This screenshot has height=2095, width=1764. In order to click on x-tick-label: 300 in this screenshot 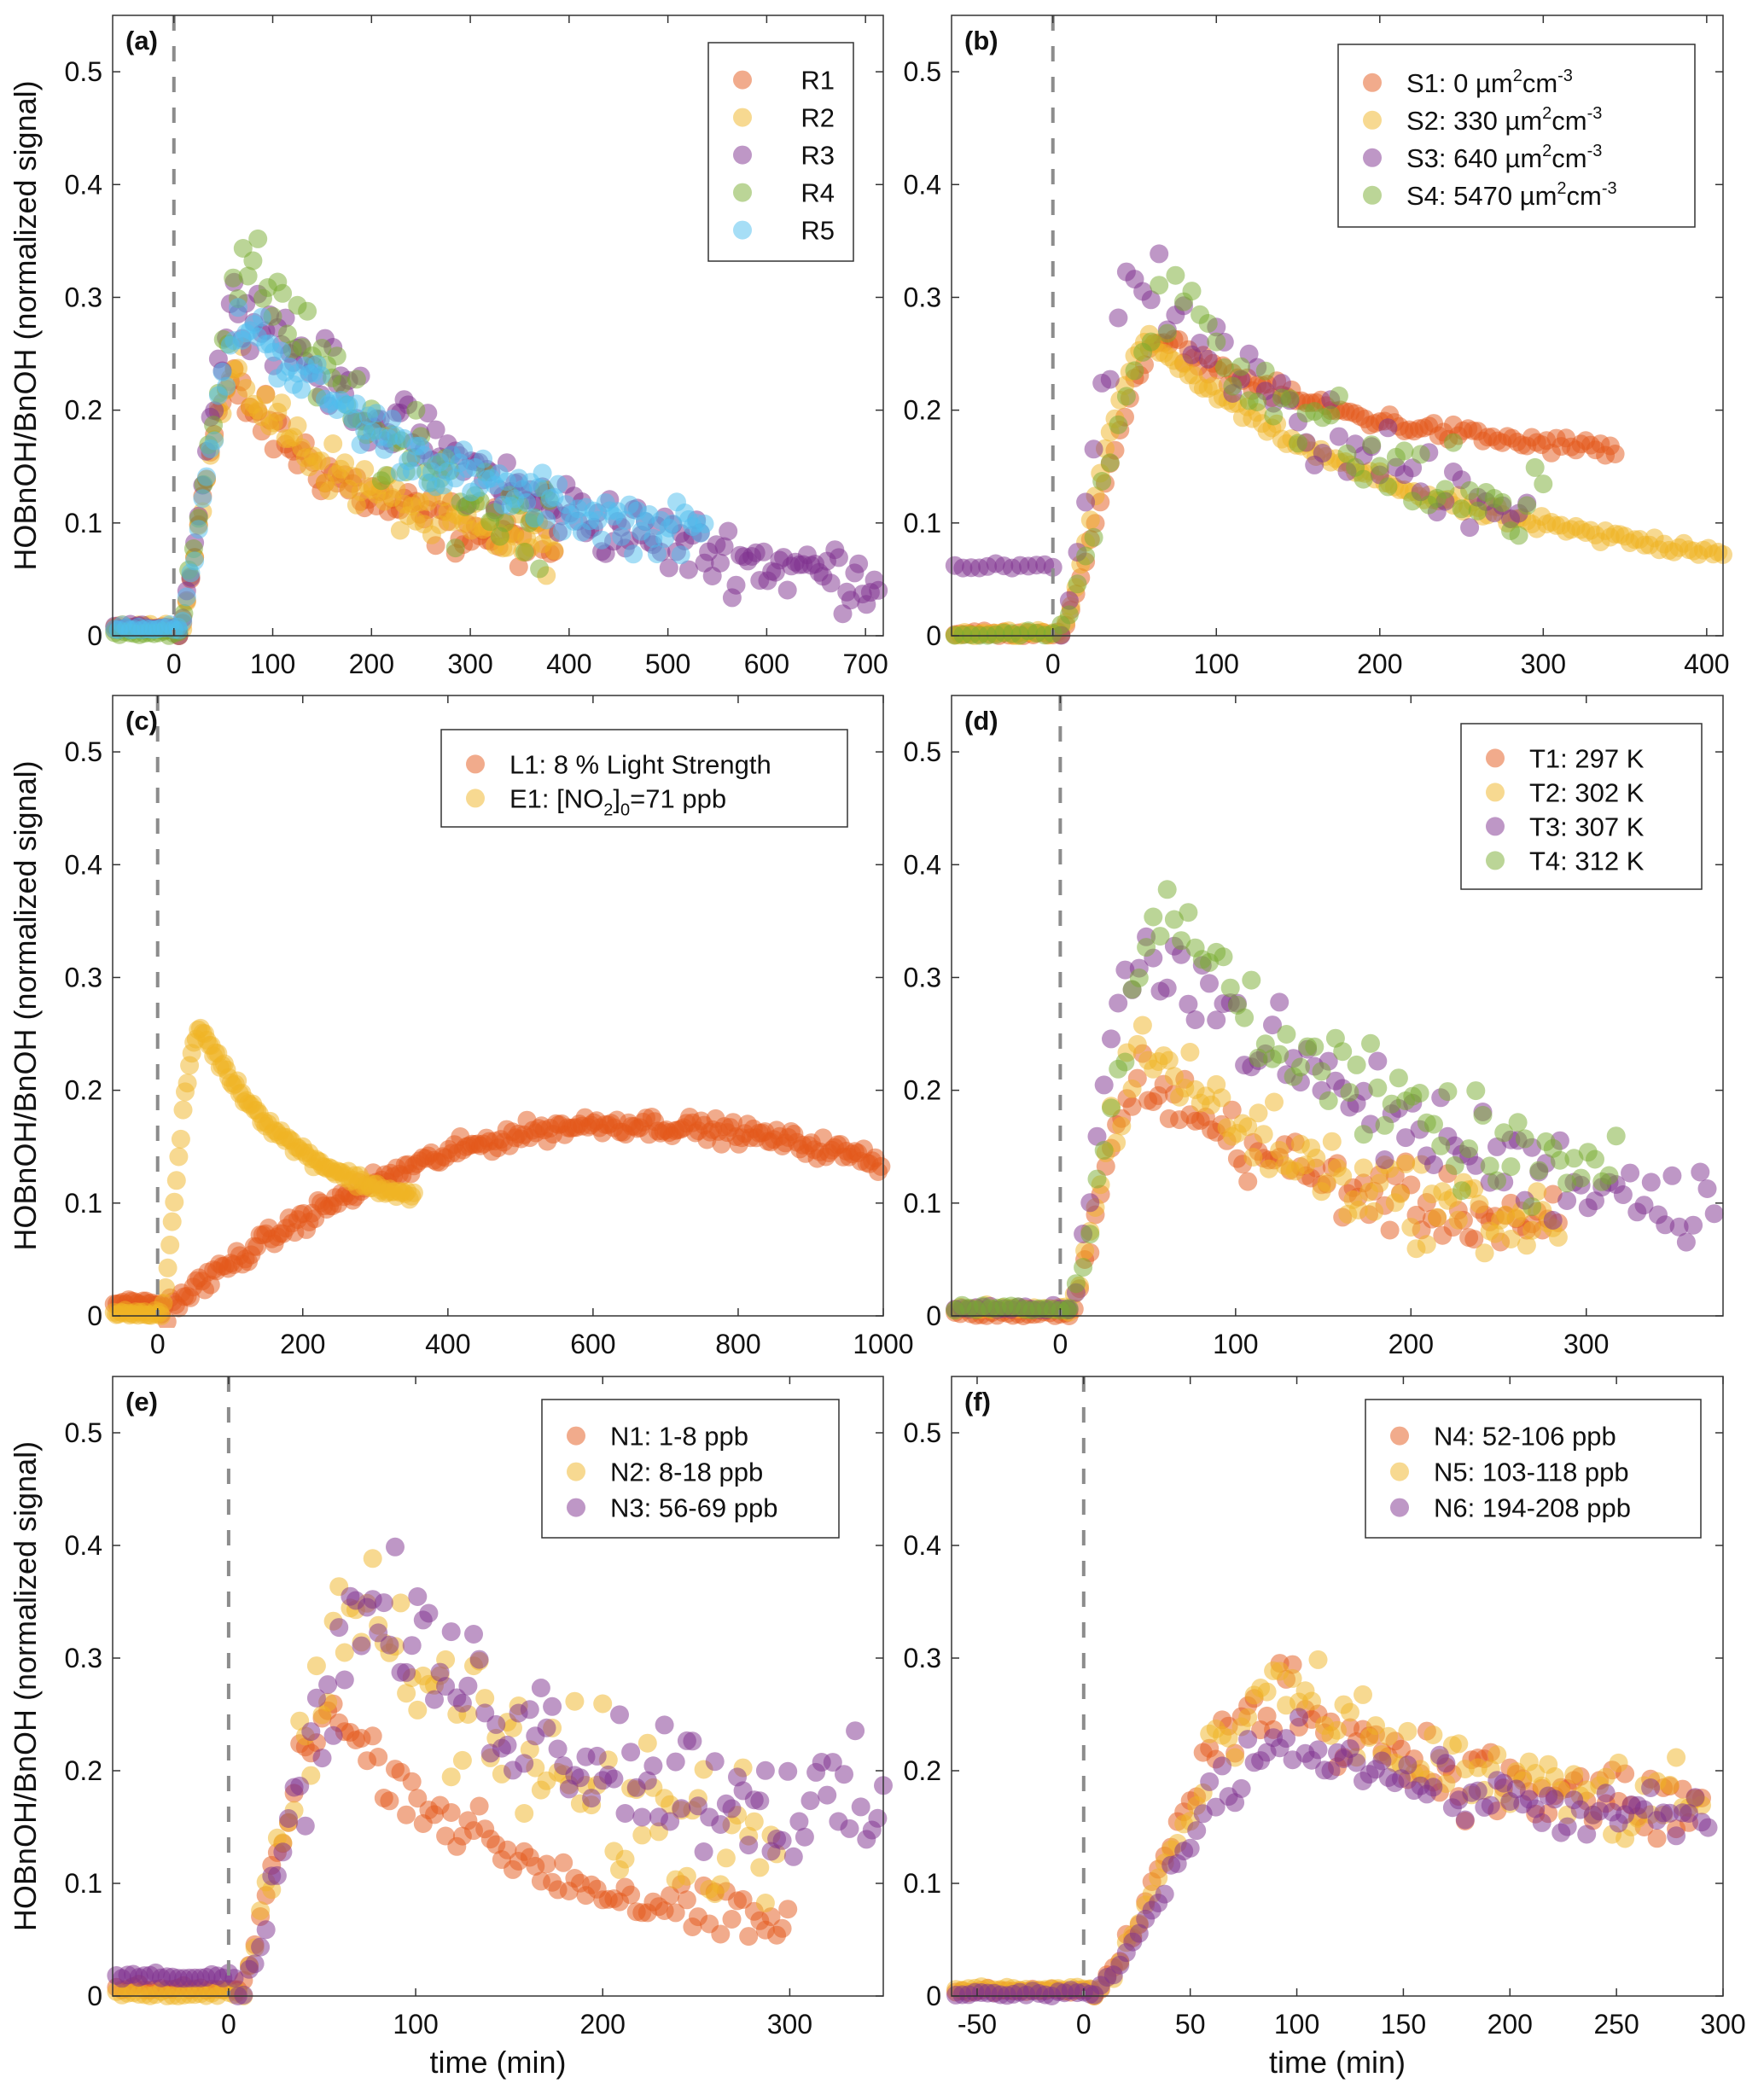, I will do `click(1543, 664)`.